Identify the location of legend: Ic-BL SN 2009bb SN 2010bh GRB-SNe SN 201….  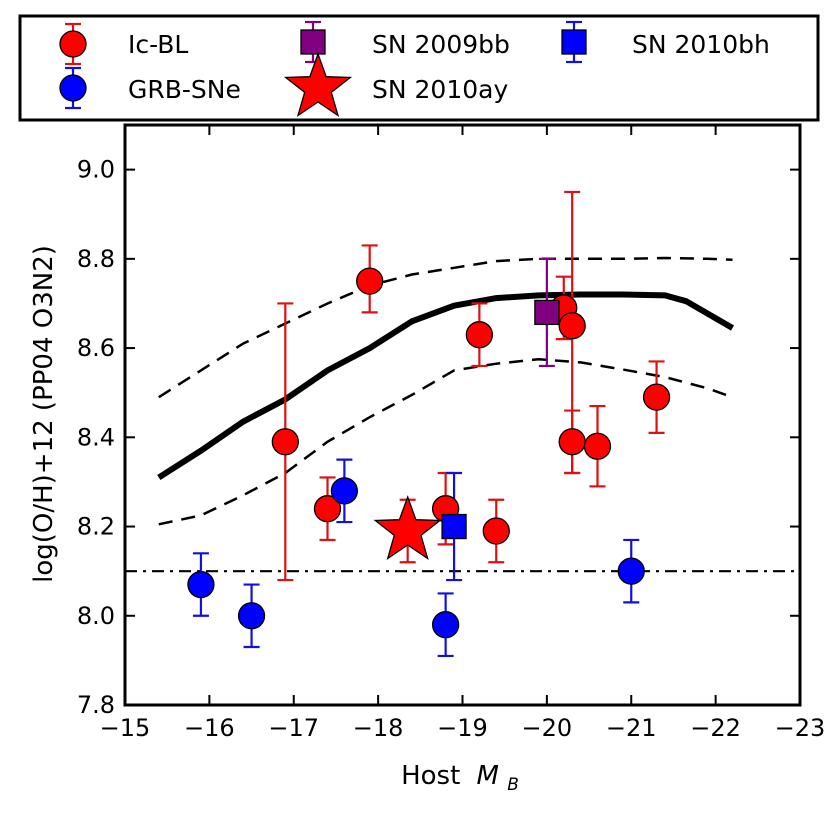
(419, 68).